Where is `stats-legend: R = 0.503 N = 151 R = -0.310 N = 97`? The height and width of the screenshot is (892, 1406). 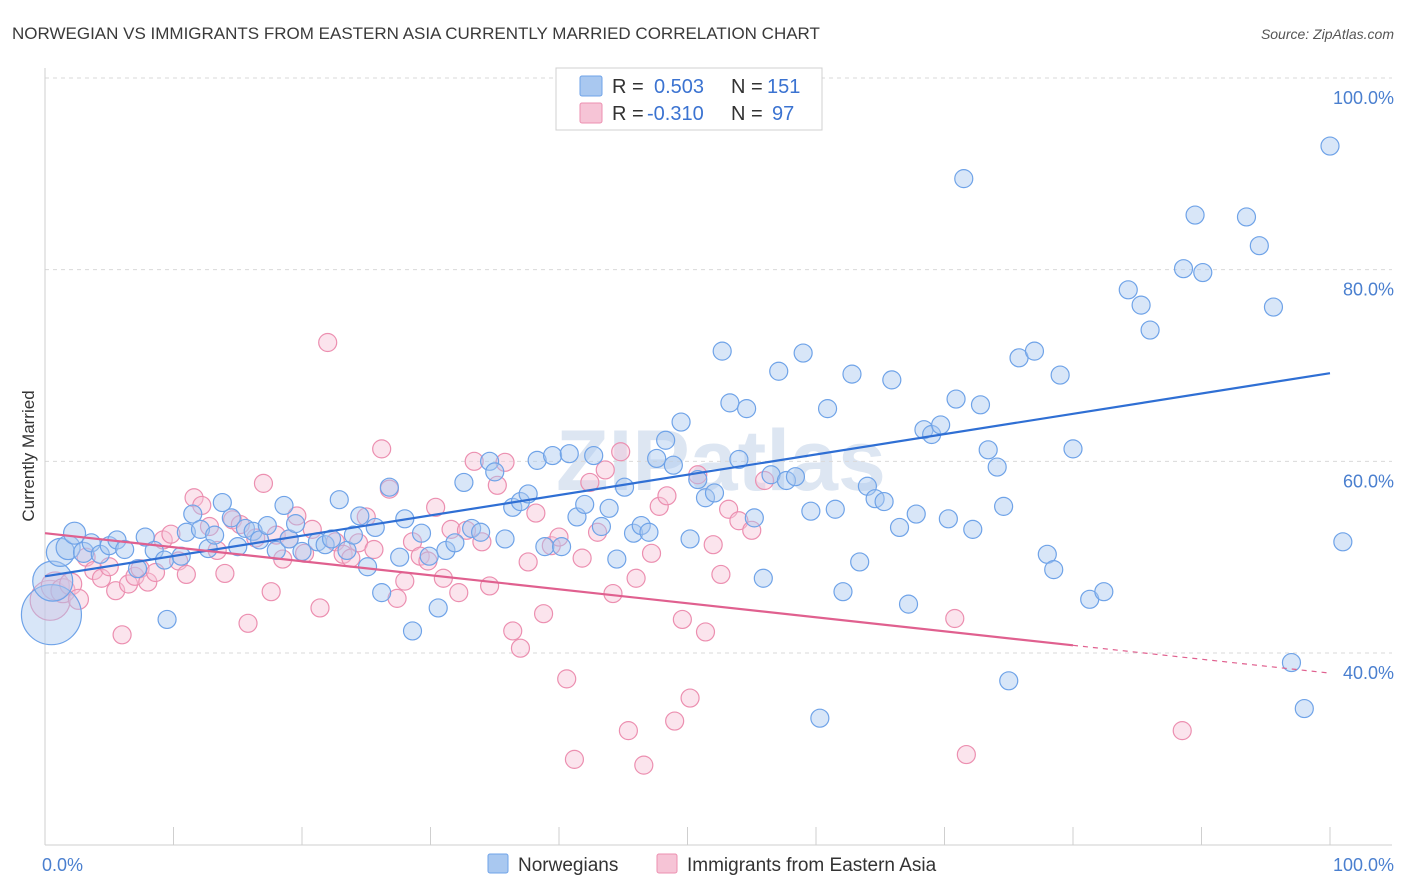
stats-legend: R = 0.503 N = 151 R = -0.310 N = 97 is located at coordinates (689, 99).